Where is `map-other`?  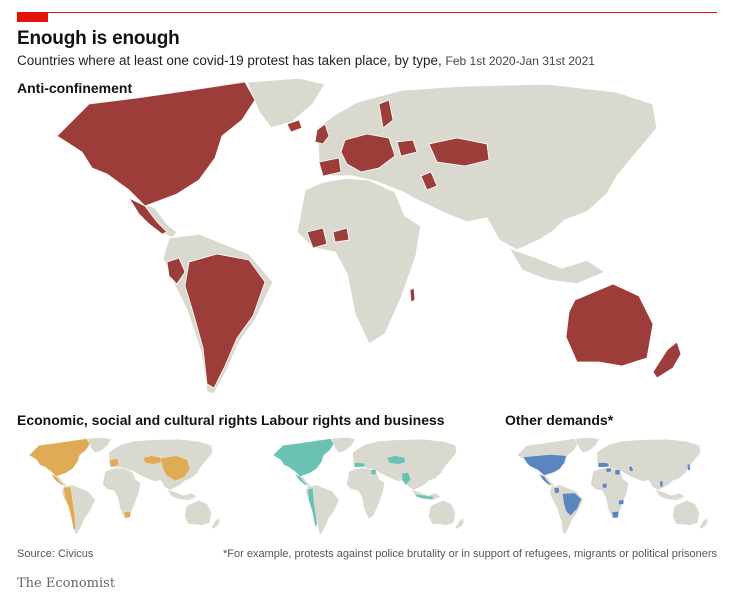 map-other is located at coordinates (613, 486).